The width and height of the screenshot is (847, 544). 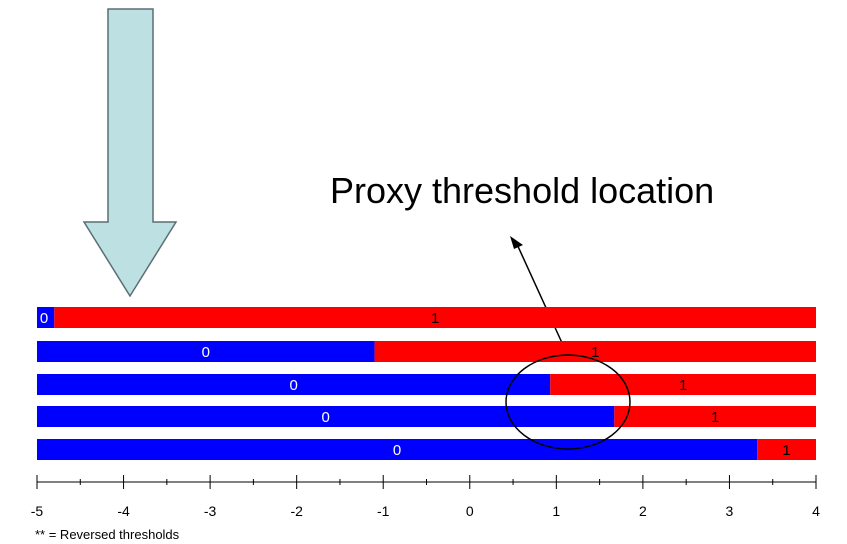 What do you see at coordinates (425, 497) in the screenshot?
I see `x-axis: -5 -4 -3 -2 -1 0 1 2 3 4` at bounding box center [425, 497].